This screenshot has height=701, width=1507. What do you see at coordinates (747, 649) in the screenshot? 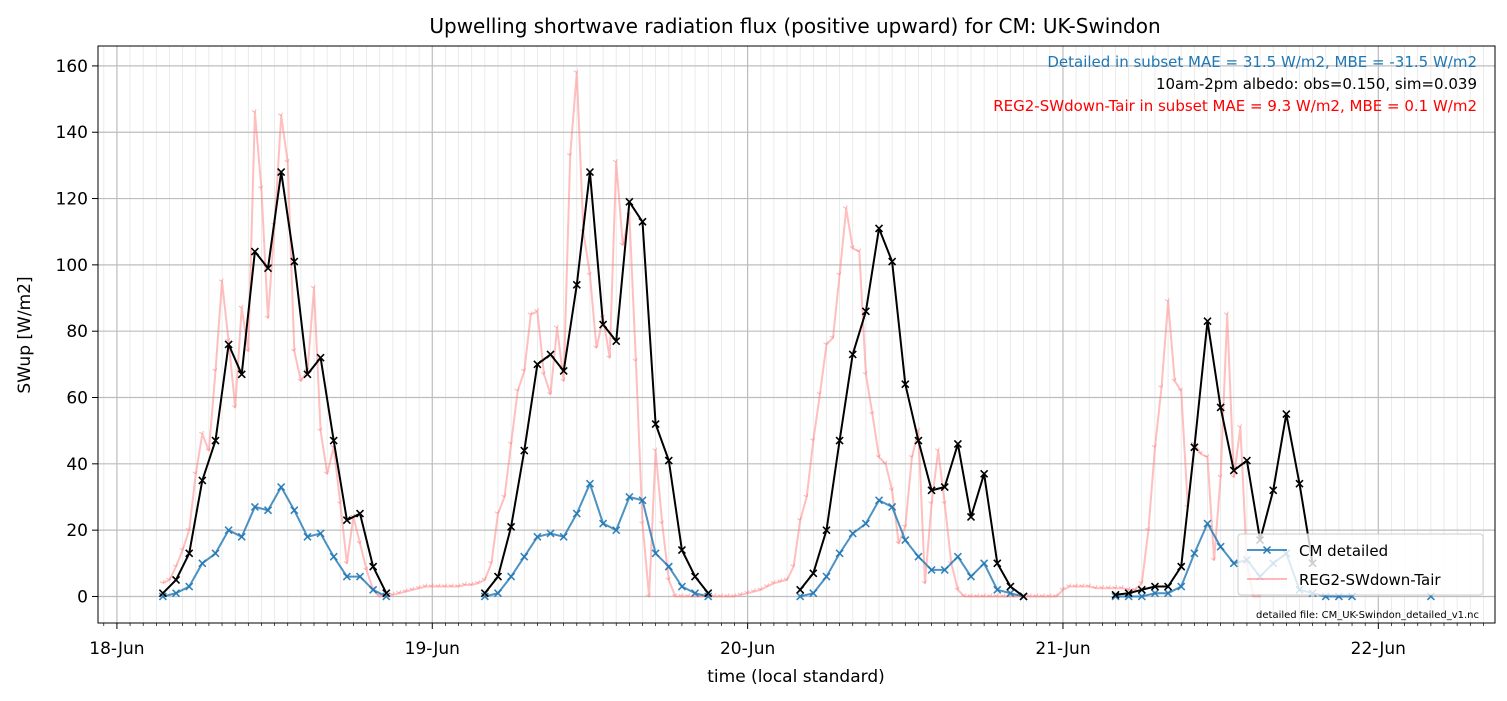
I see `x-tick-label: 20-Jun` at bounding box center [747, 649].